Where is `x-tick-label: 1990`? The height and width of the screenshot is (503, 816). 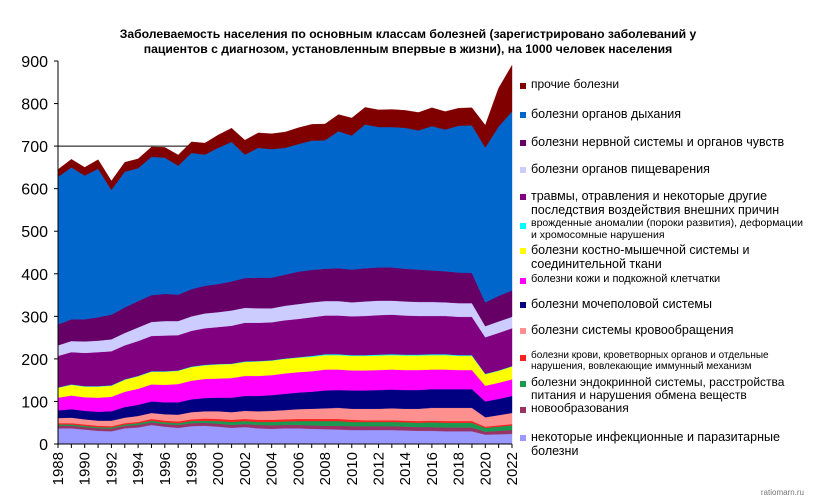
x-tick-label: 1990 is located at coordinates (85, 468).